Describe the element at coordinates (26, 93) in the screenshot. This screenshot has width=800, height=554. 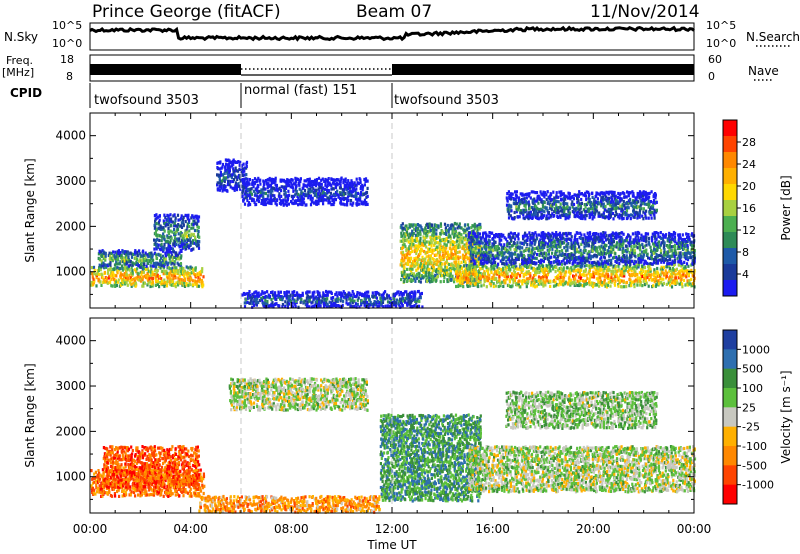
I see `cpid-label: CPID` at that location.